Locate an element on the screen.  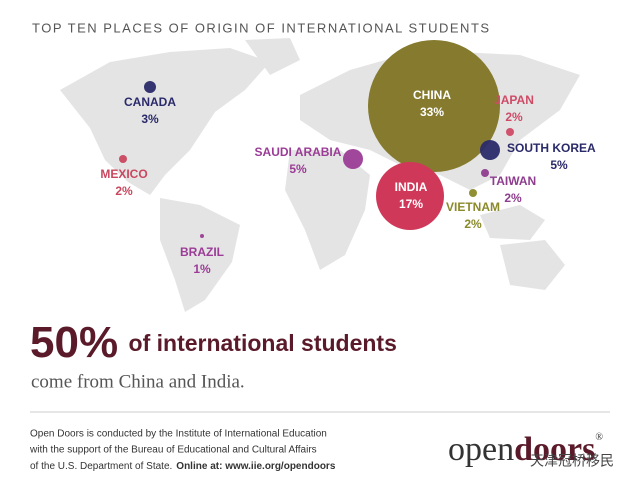
footer-online: Online at: www.iie.org/opendoors is located at coordinates (256, 466).